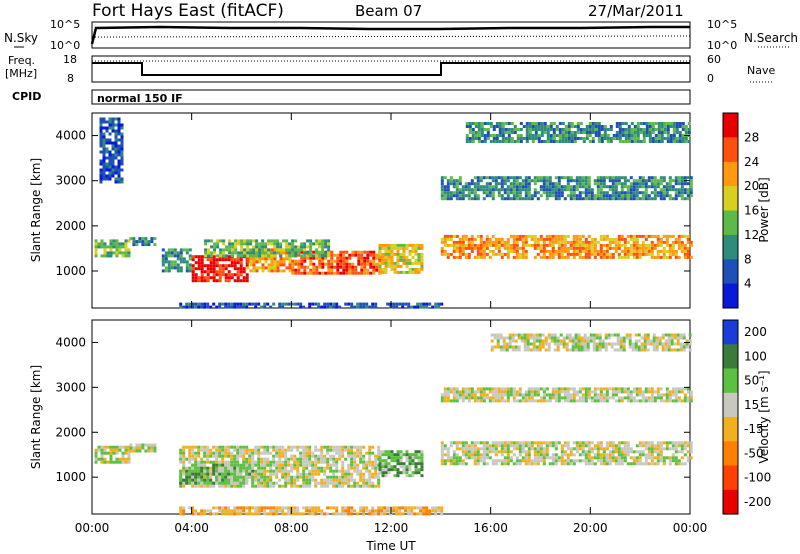 Image resolution: width=800 pixels, height=554 pixels. I want to click on power-ylabel: Slant Range [km], so click(36, 210).